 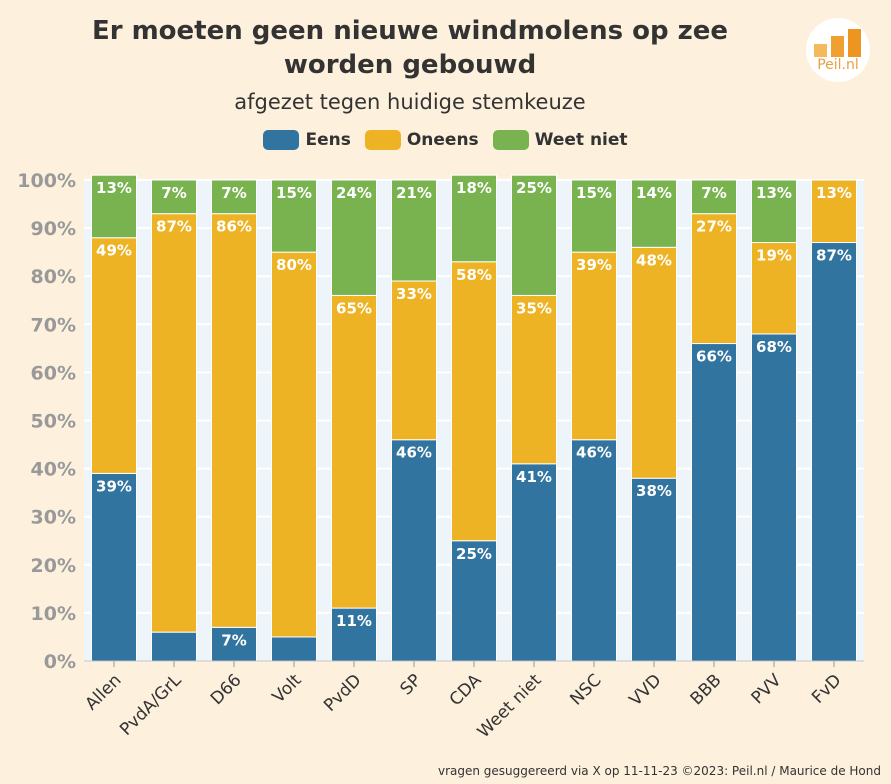 I want to click on x-tick-label: SP, so click(x=411, y=684).